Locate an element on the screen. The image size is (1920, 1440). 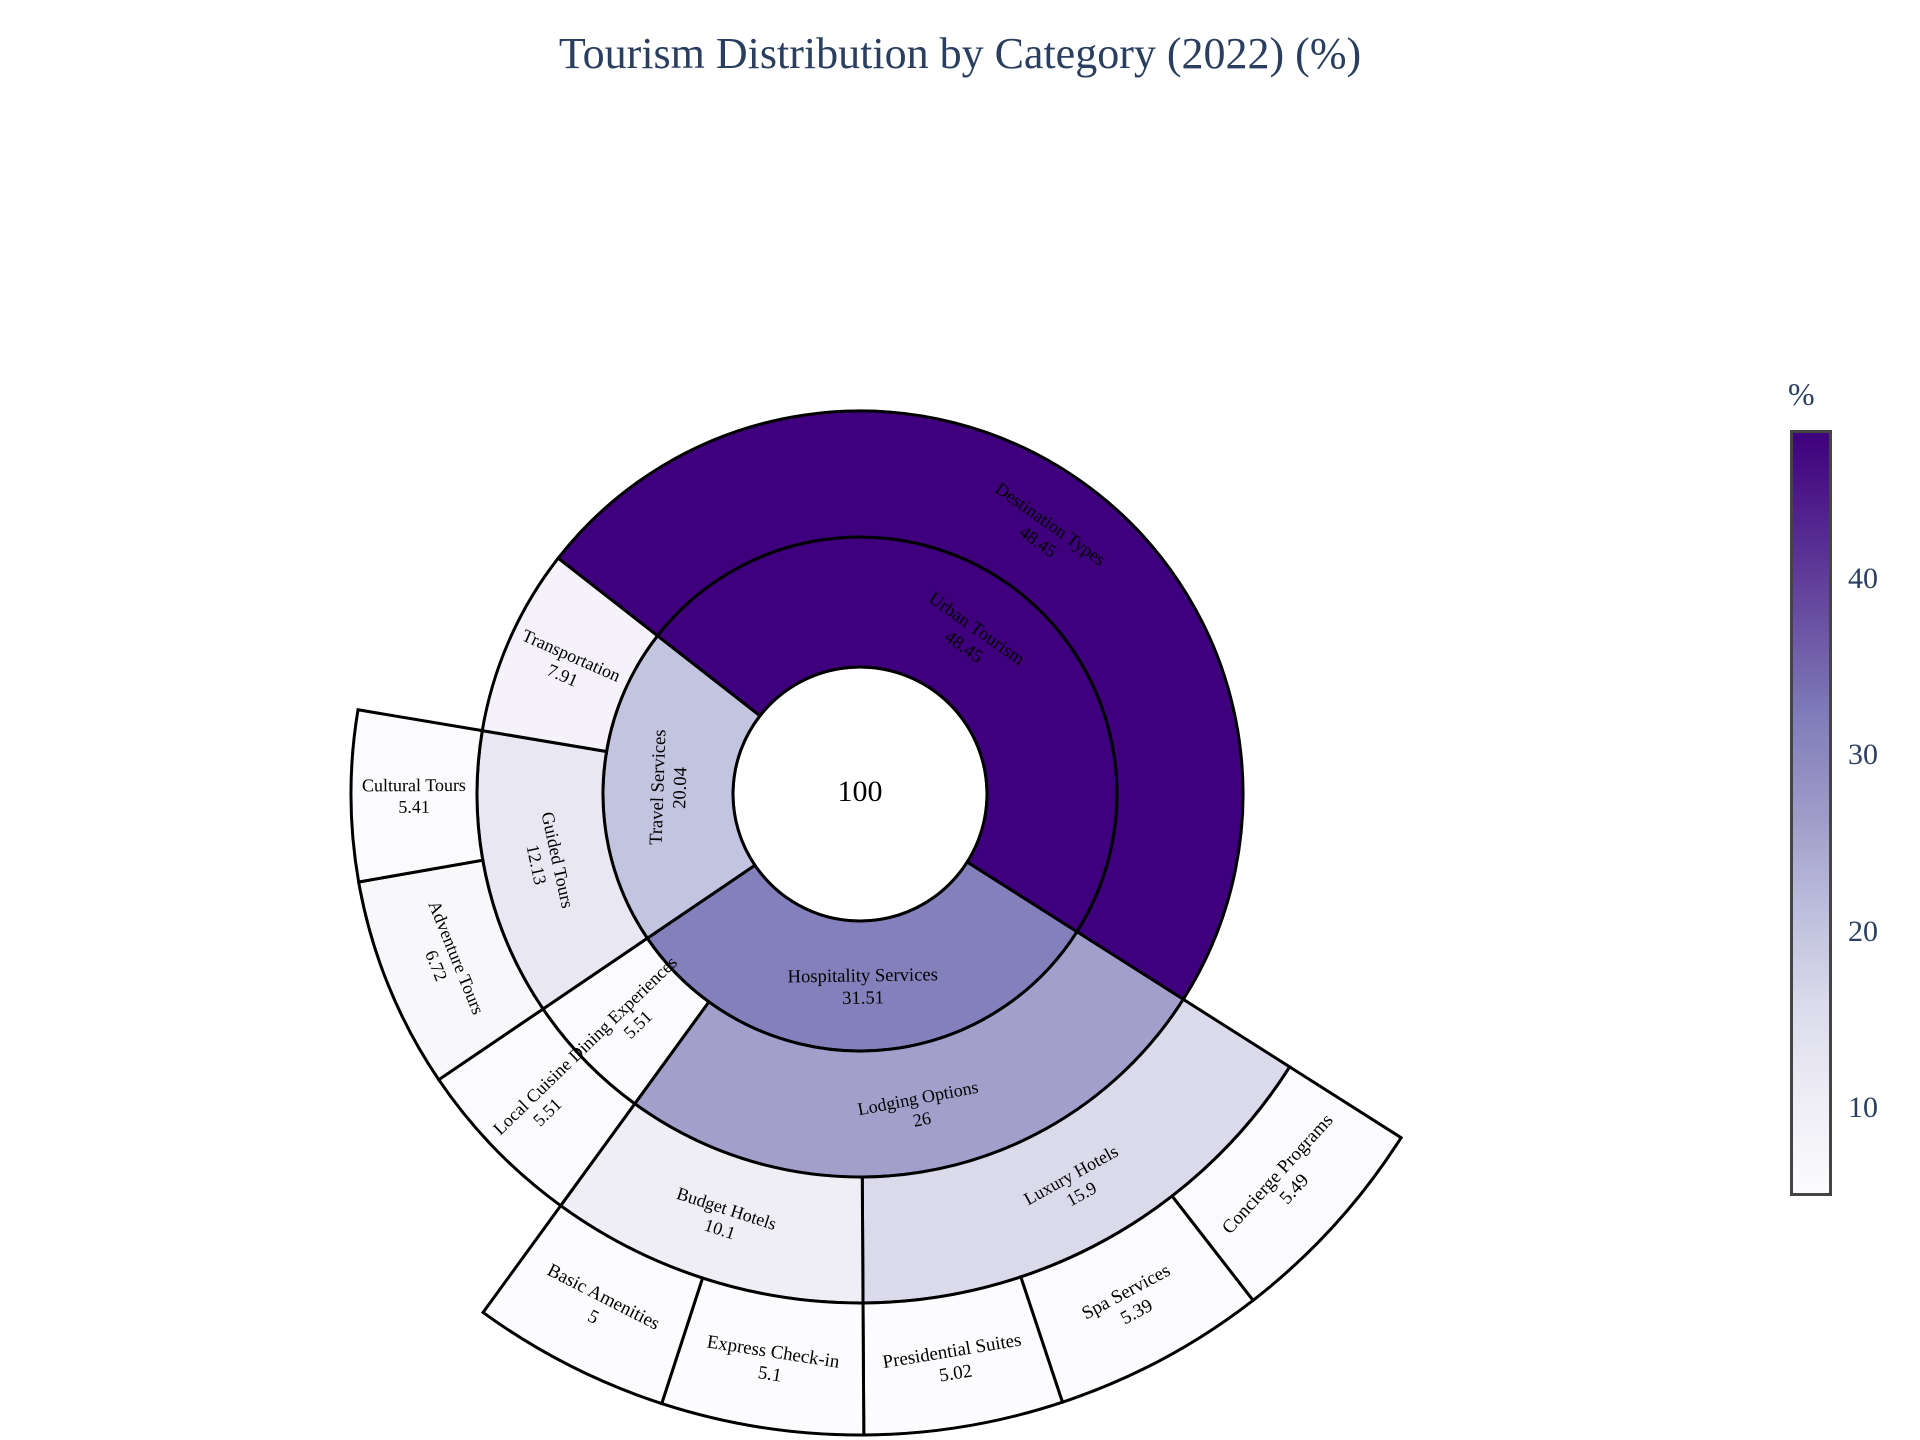
sunburst-root-value: 100 is located at coordinates (860, 791).